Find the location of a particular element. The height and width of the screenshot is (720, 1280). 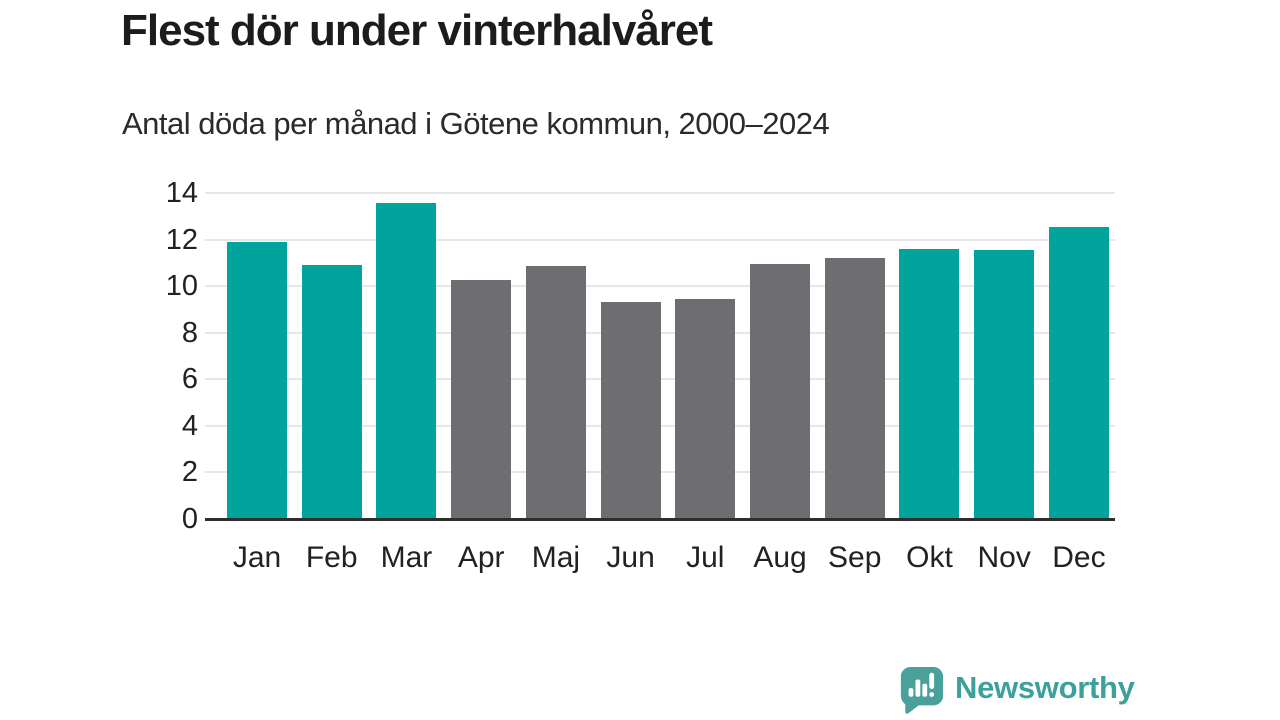

logo-exclamation-dot is located at coordinates (932, 694).